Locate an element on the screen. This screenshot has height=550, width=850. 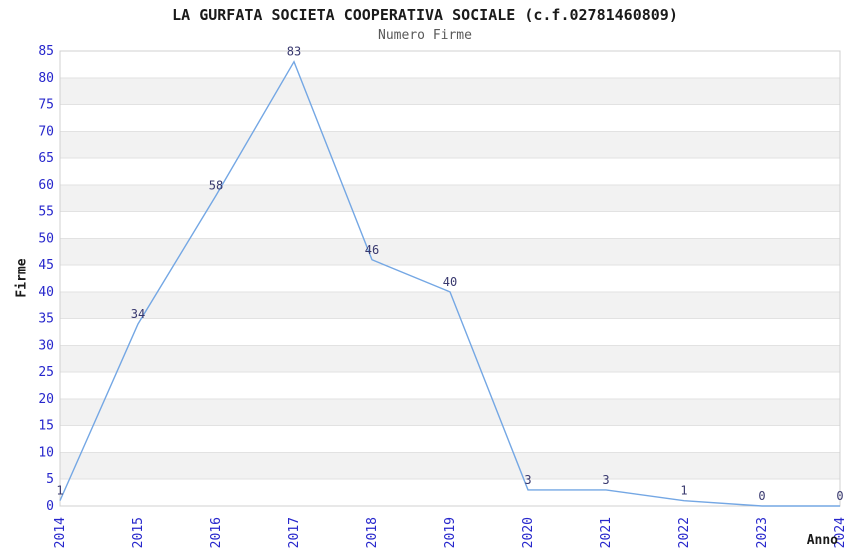
x-tick-label: 2015 is located at coordinates (138, 532).